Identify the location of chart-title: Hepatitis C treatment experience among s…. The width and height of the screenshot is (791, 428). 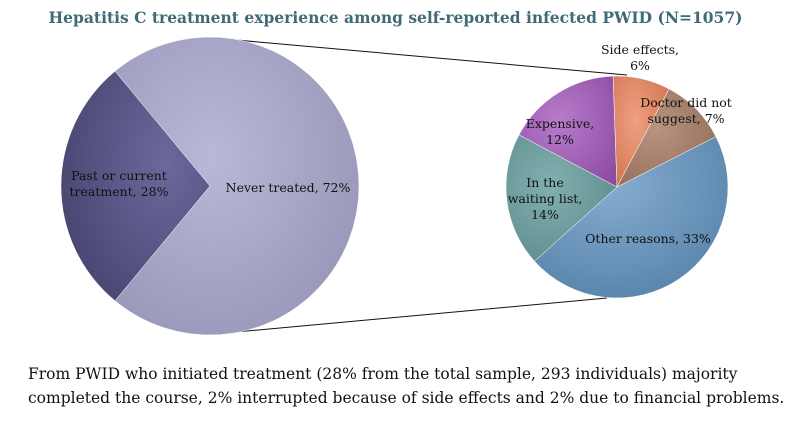
(395, 17).